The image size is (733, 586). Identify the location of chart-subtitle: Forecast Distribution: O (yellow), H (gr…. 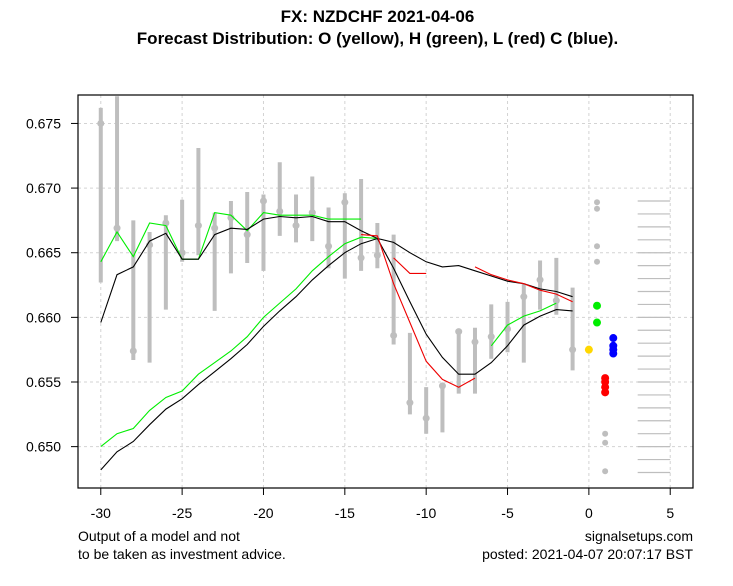
(377, 38).